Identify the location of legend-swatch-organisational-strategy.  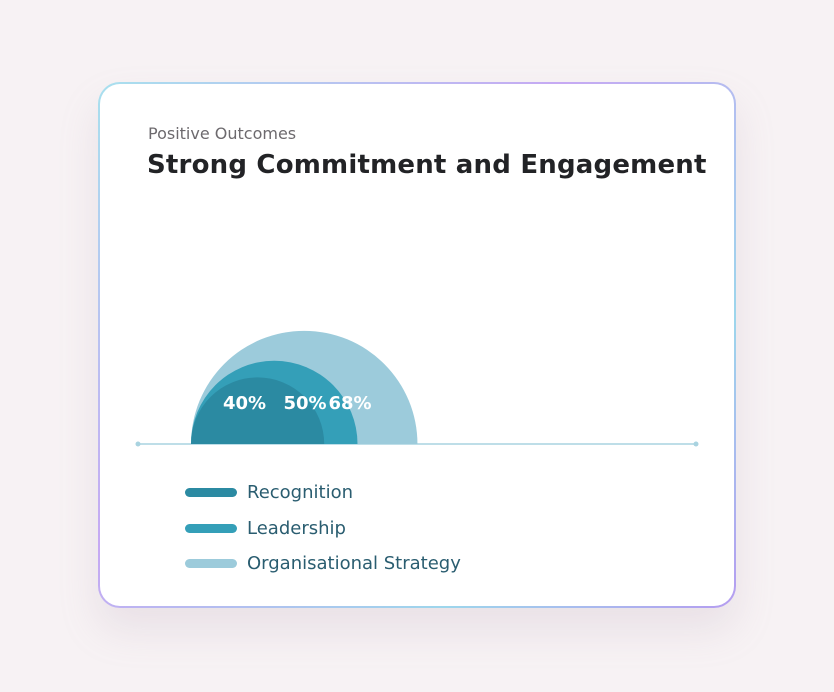
(211, 564).